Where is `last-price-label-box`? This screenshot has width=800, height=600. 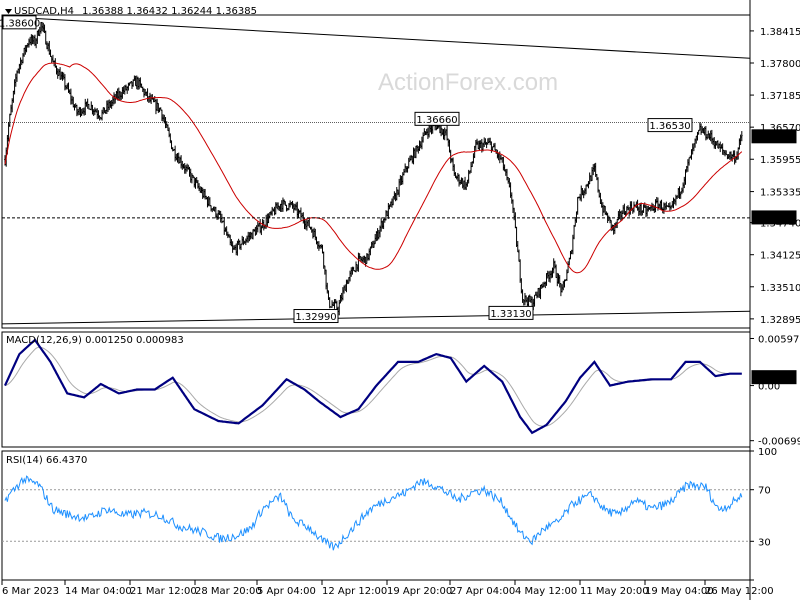
last-price-label-box is located at coordinates (774, 136).